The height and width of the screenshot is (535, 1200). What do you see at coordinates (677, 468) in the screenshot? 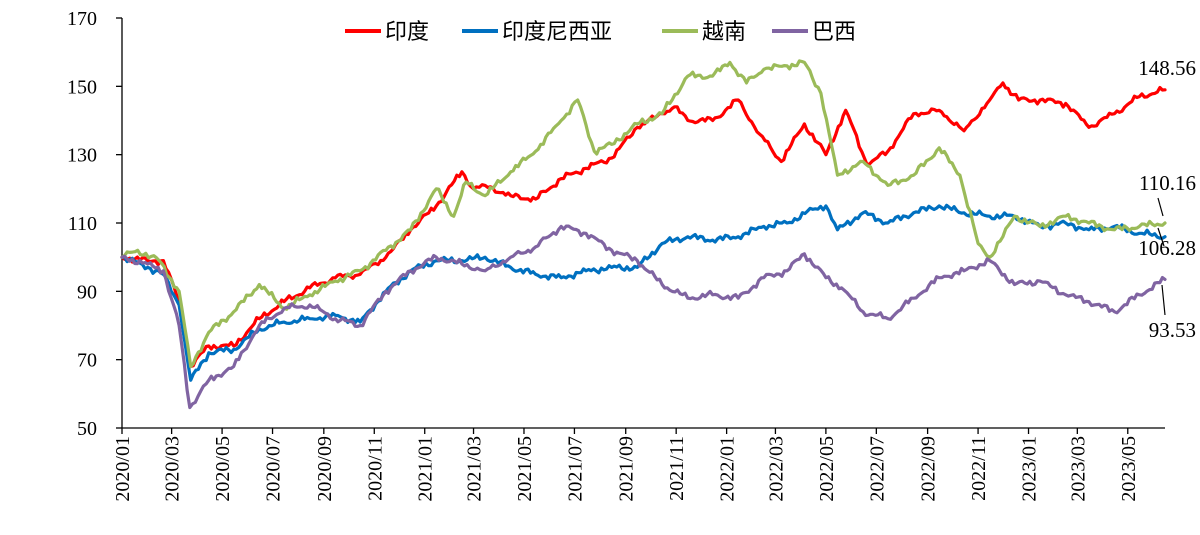
I see `x-tick-label: 2021/11` at bounding box center [677, 468].